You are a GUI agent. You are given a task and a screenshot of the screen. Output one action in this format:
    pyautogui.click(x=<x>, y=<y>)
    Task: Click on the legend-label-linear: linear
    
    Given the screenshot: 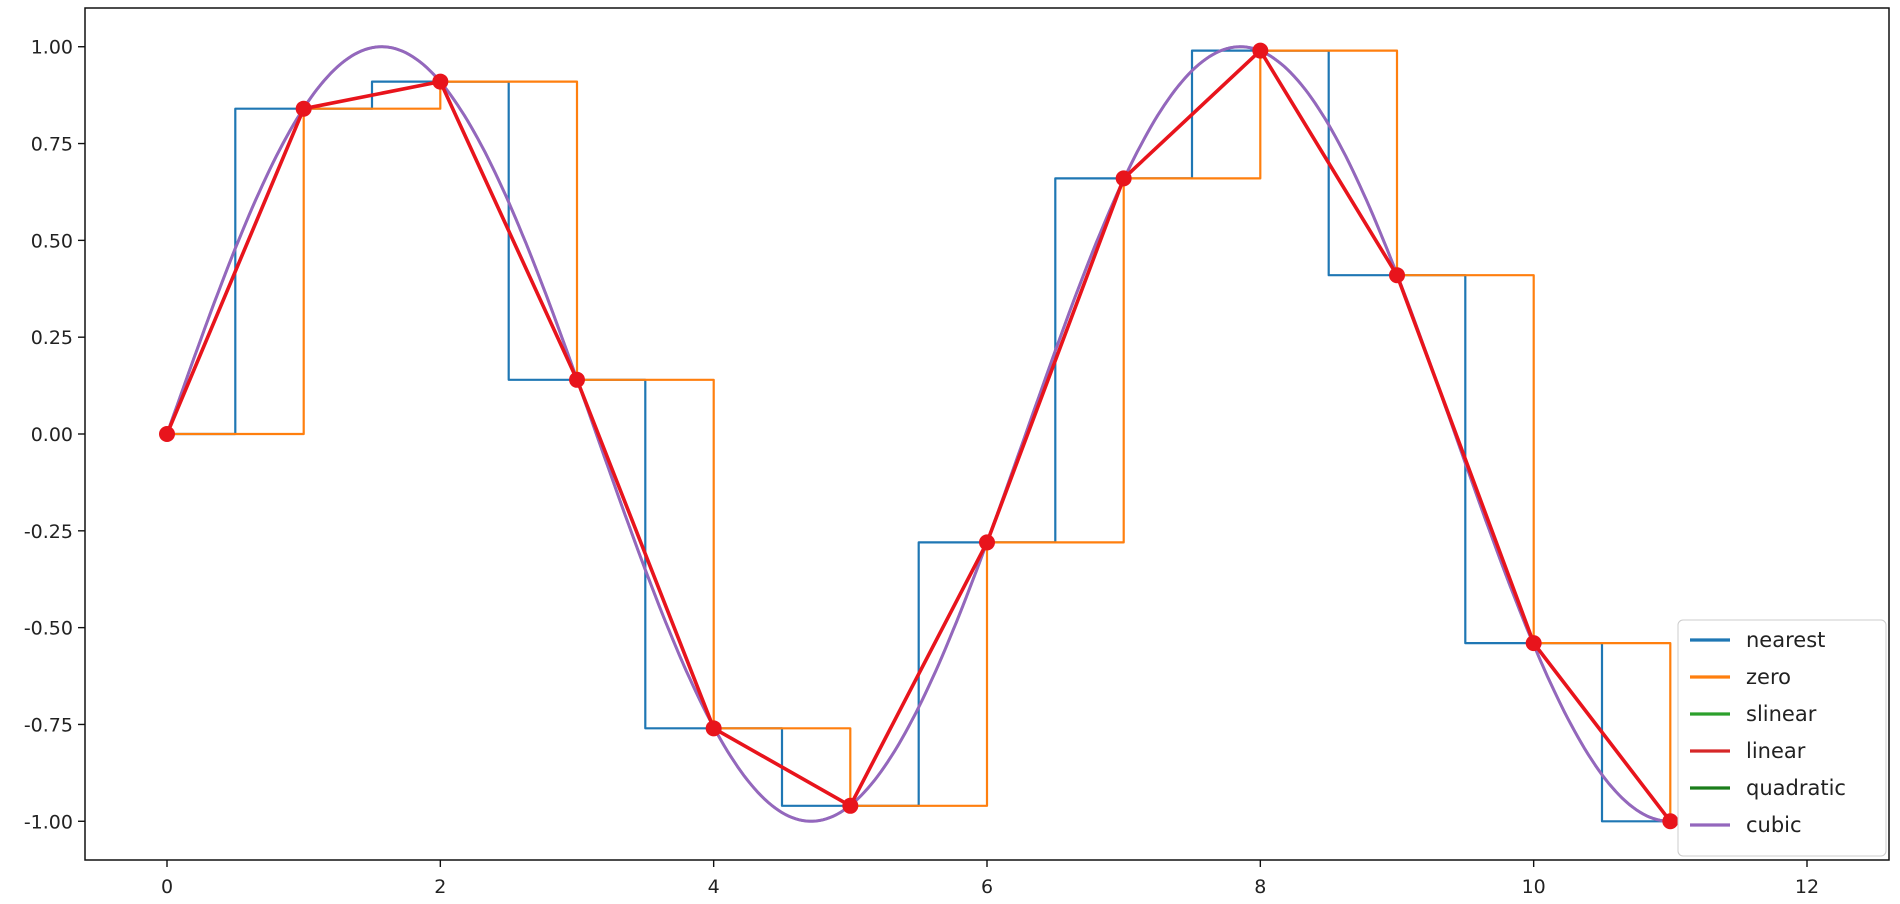 What is the action you would take?
    pyautogui.click(x=1776, y=751)
    